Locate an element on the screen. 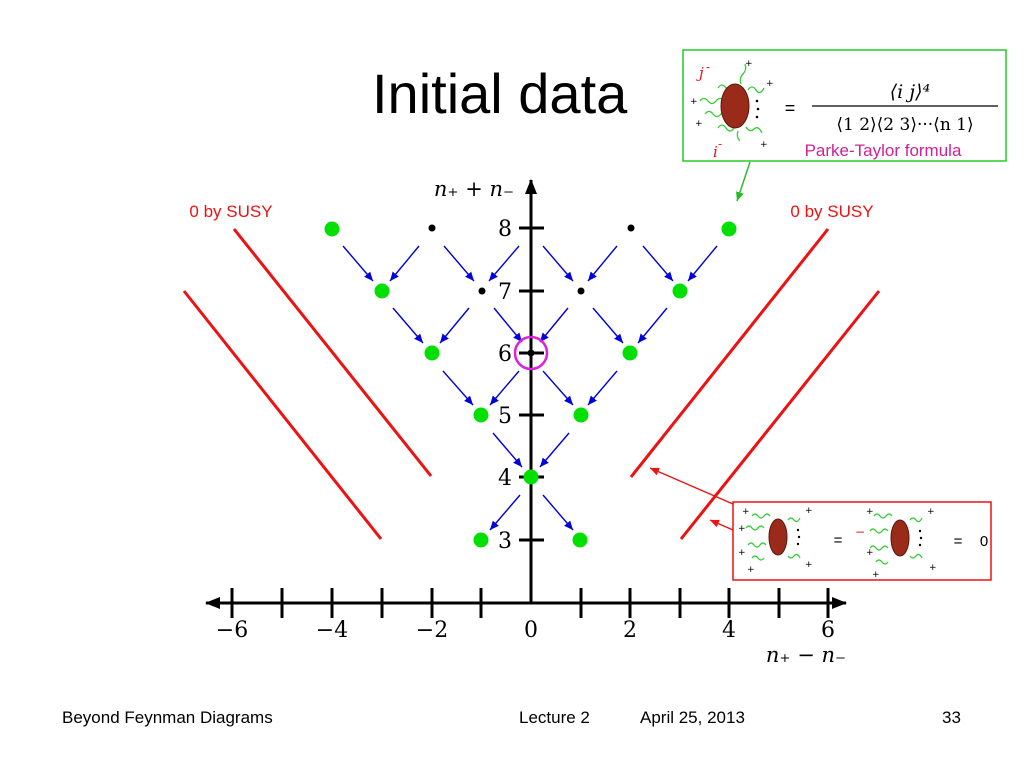 The width and height of the screenshot is (1024, 768). footer-lecture: Lecture 2 is located at coordinates (554, 717).